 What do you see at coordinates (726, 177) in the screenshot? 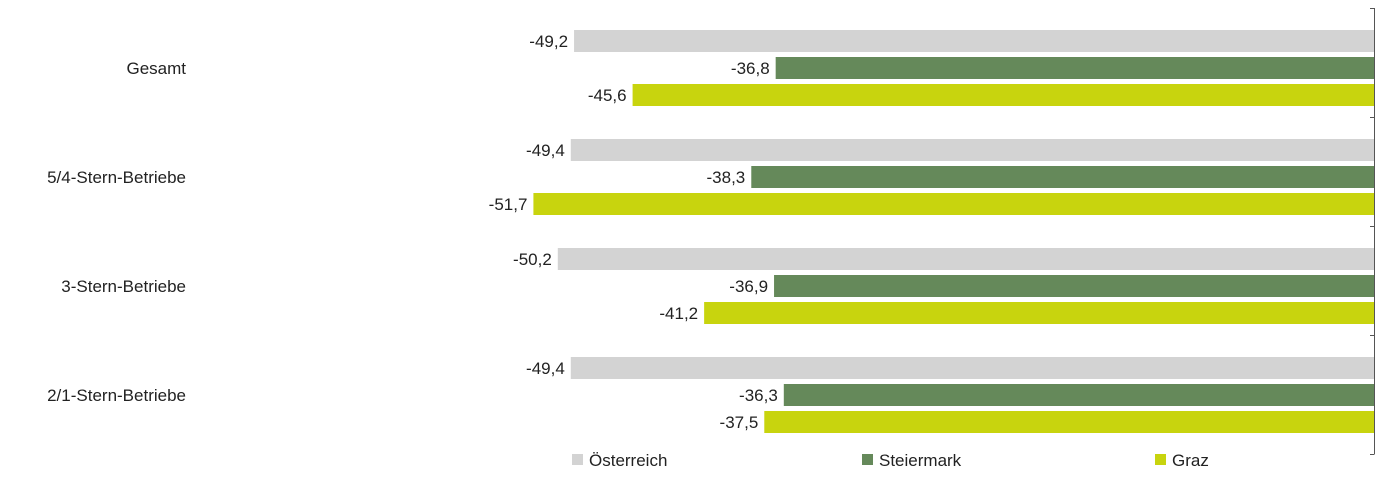
I see `data-label-steiermark-5-4-stern-betriebe: -38,3` at bounding box center [726, 177].